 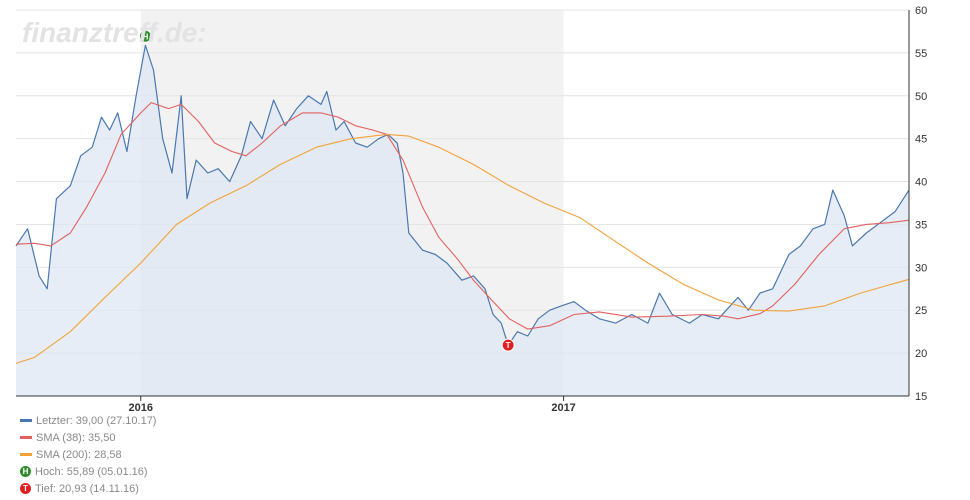 What do you see at coordinates (921, 268) in the screenshot?
I see `y-tick-label: 30` at bounding box center [921, 268].